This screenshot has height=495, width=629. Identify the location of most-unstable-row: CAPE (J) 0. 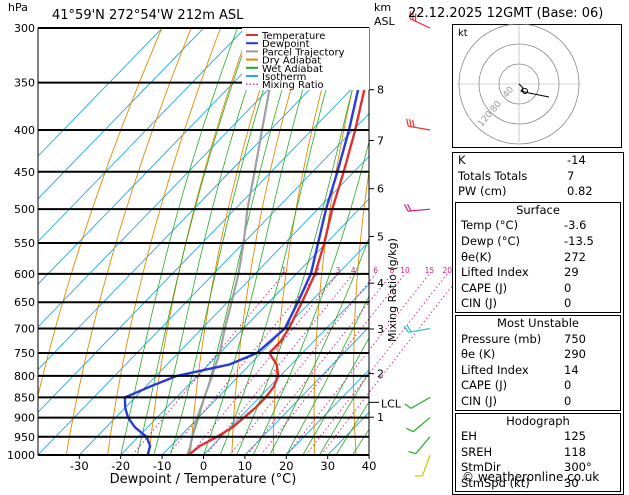
(538, 386).